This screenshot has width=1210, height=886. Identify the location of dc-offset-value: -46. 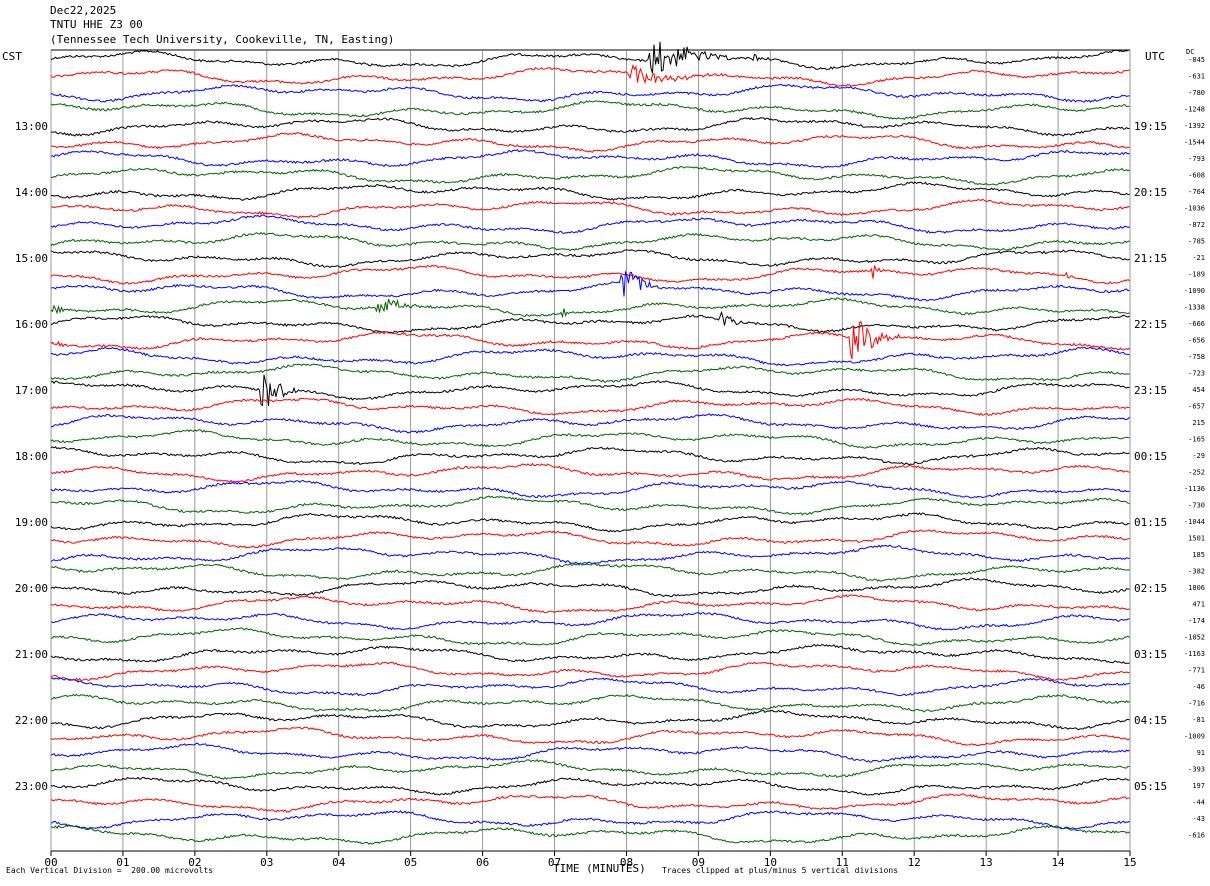
(1198, 687).